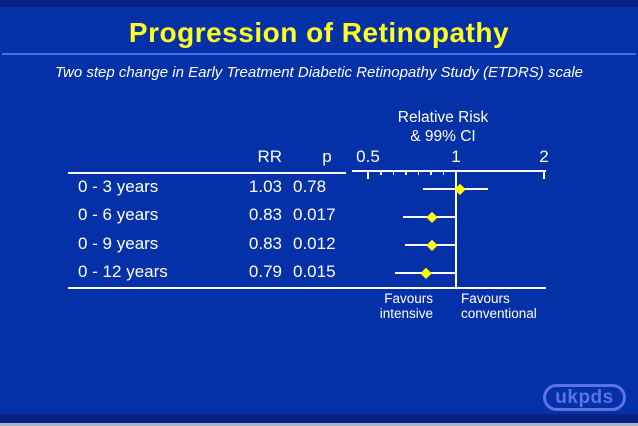 This screenshot has height=426, width=638. I want to click on favours-conventional-label: Favours conventional, so click(526, 306).